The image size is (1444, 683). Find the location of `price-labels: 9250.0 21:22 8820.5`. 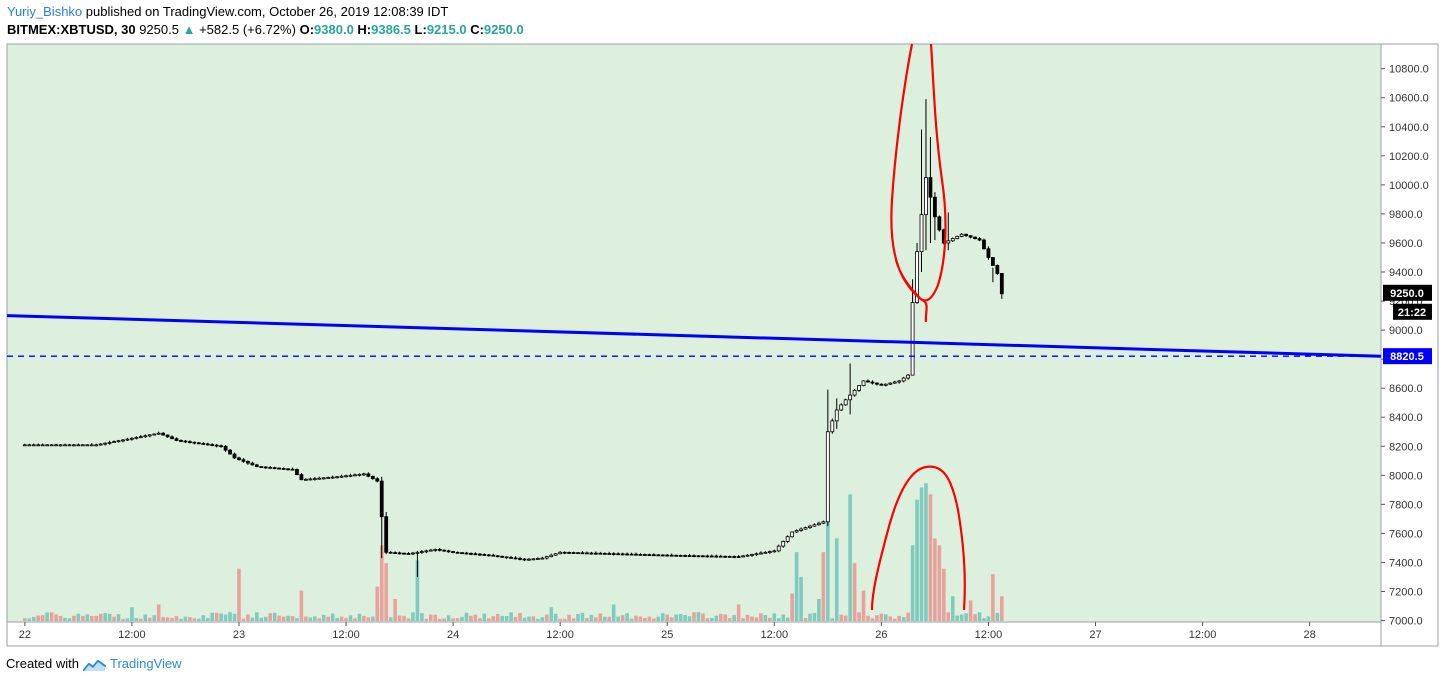

price-labels: 9250.0 21:22 8820.5 is located at coordinates (1407, 324).